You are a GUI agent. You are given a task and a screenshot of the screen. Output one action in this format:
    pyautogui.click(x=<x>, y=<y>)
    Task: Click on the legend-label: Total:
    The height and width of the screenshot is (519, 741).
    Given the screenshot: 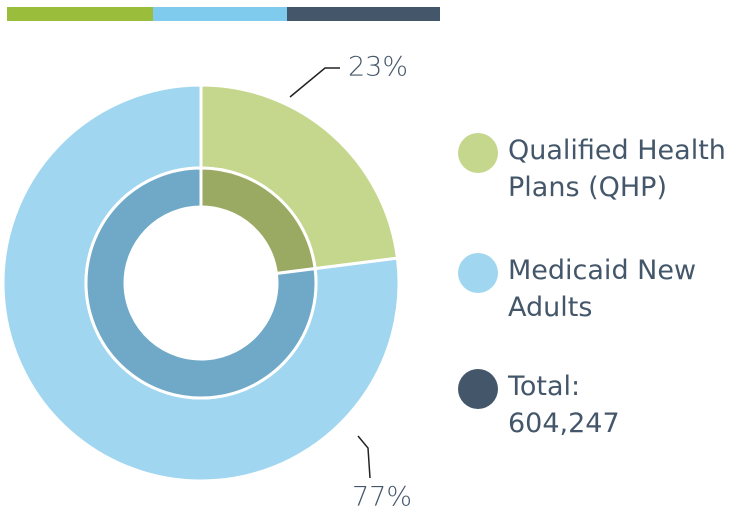 What is the action you would take?
    pyautogui.click(x=544, y=386)
    